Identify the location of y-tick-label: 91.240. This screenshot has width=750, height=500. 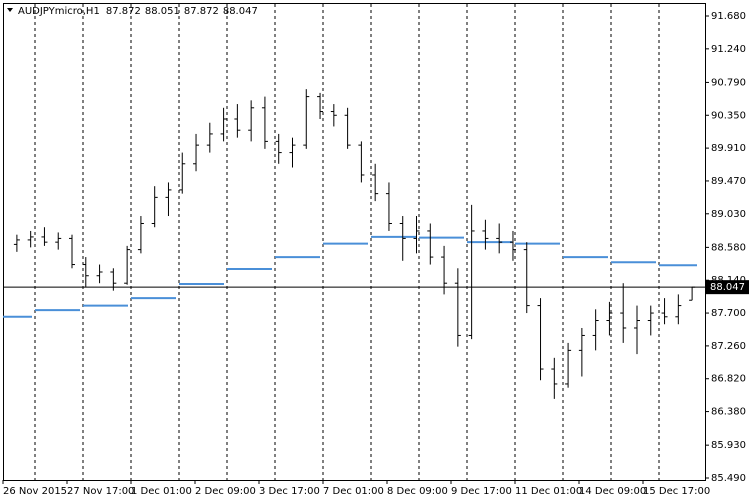
(728, 49).